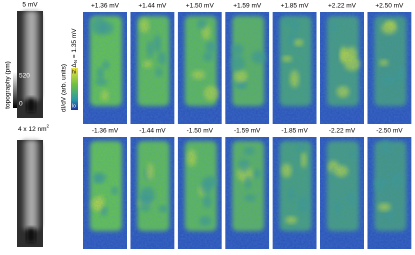 This screenshot has height=255, width=415. I want to click on didv-label: dI/dV (arb. units), so click(64, 88).